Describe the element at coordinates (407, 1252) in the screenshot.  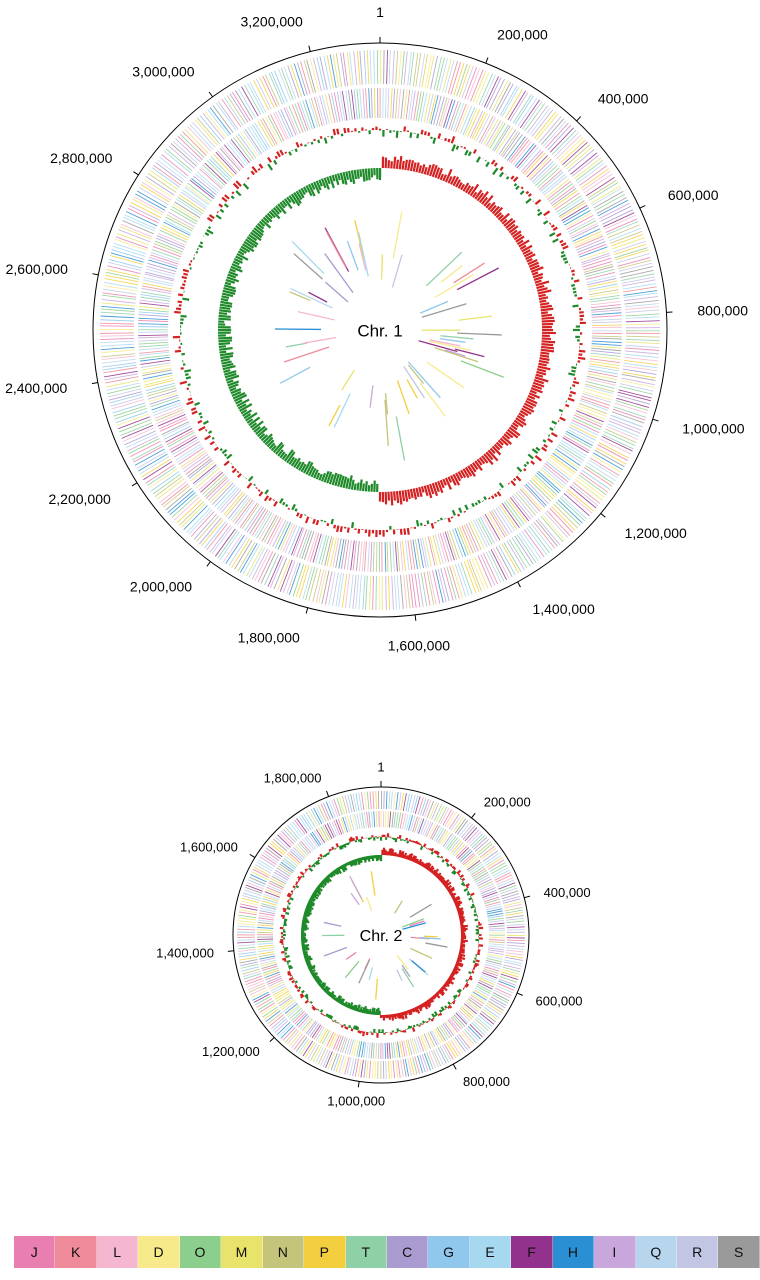
I see `legend-cell-c: C` at that location.